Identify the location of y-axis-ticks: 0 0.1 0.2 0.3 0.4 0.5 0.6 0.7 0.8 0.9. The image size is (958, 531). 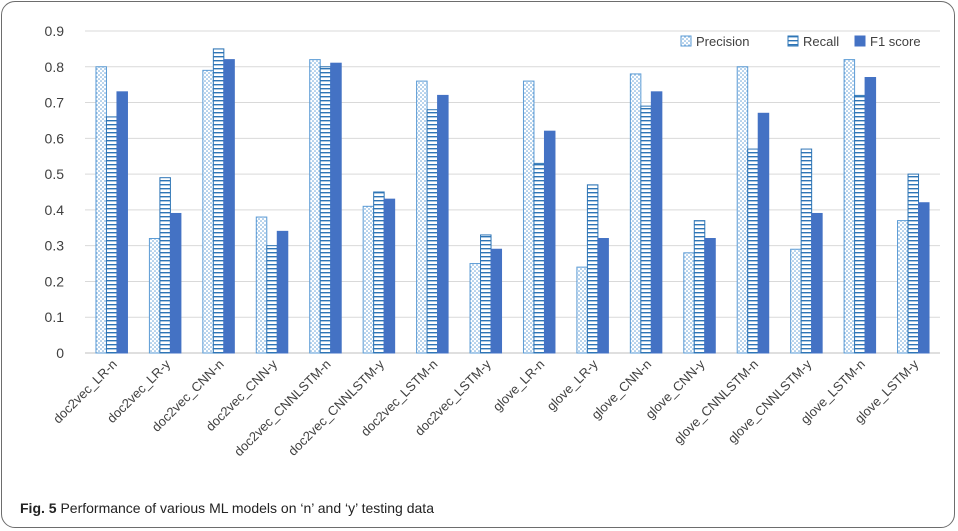
(55, 192).